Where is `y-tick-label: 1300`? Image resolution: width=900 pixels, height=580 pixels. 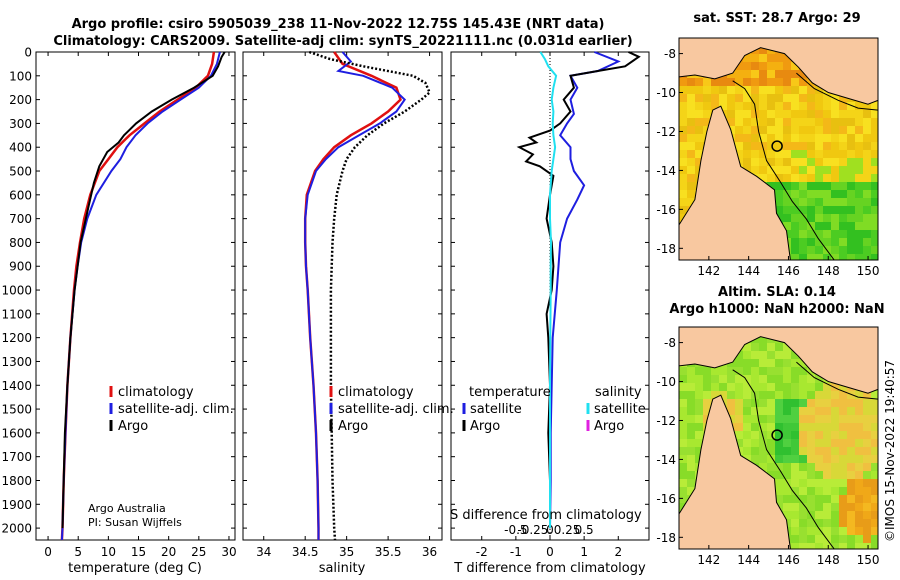
y-tick-label: 1300 is located at coordinates (16, 362).